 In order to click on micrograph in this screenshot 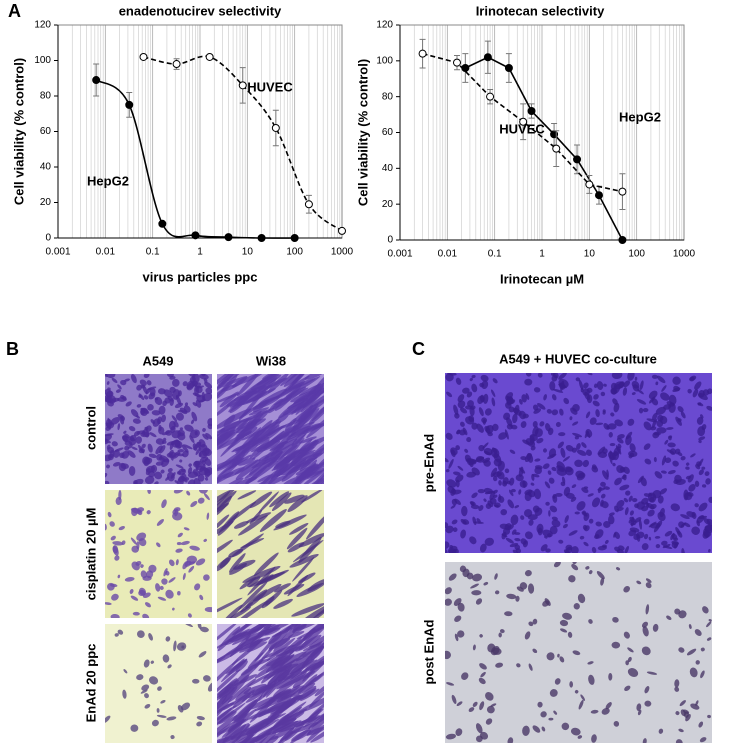, I will do `click(578, 652)`.